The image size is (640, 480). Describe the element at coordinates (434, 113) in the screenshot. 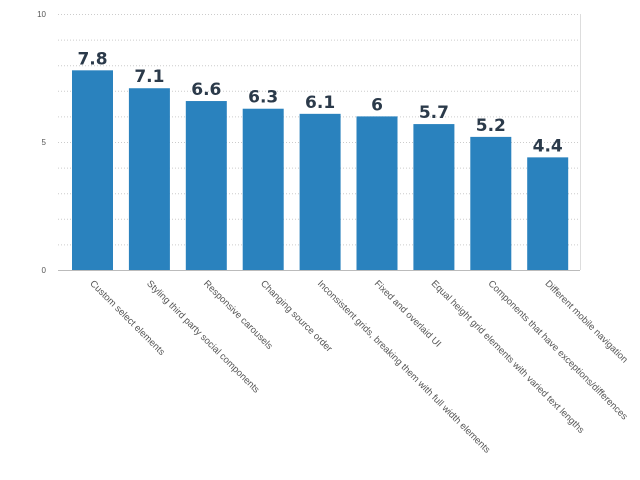

I see `value-label: 5.7` at that location.